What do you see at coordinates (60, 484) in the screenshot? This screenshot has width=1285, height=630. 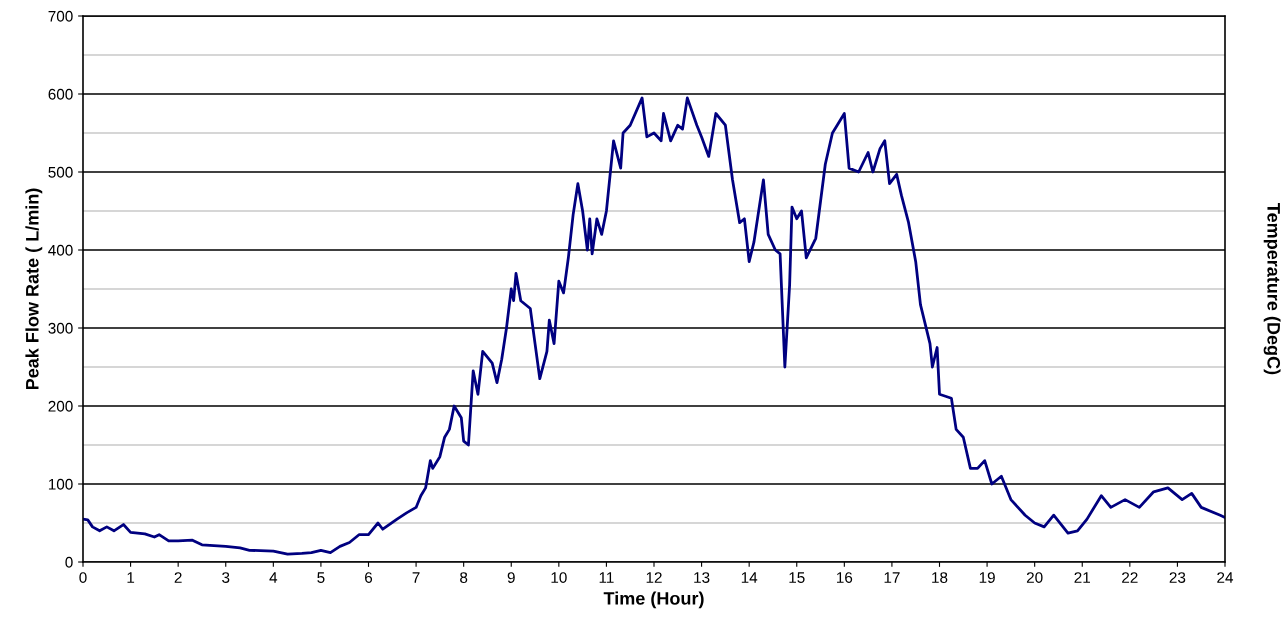 I see `y-tick-label: 100` at bounding box center [60, 484].